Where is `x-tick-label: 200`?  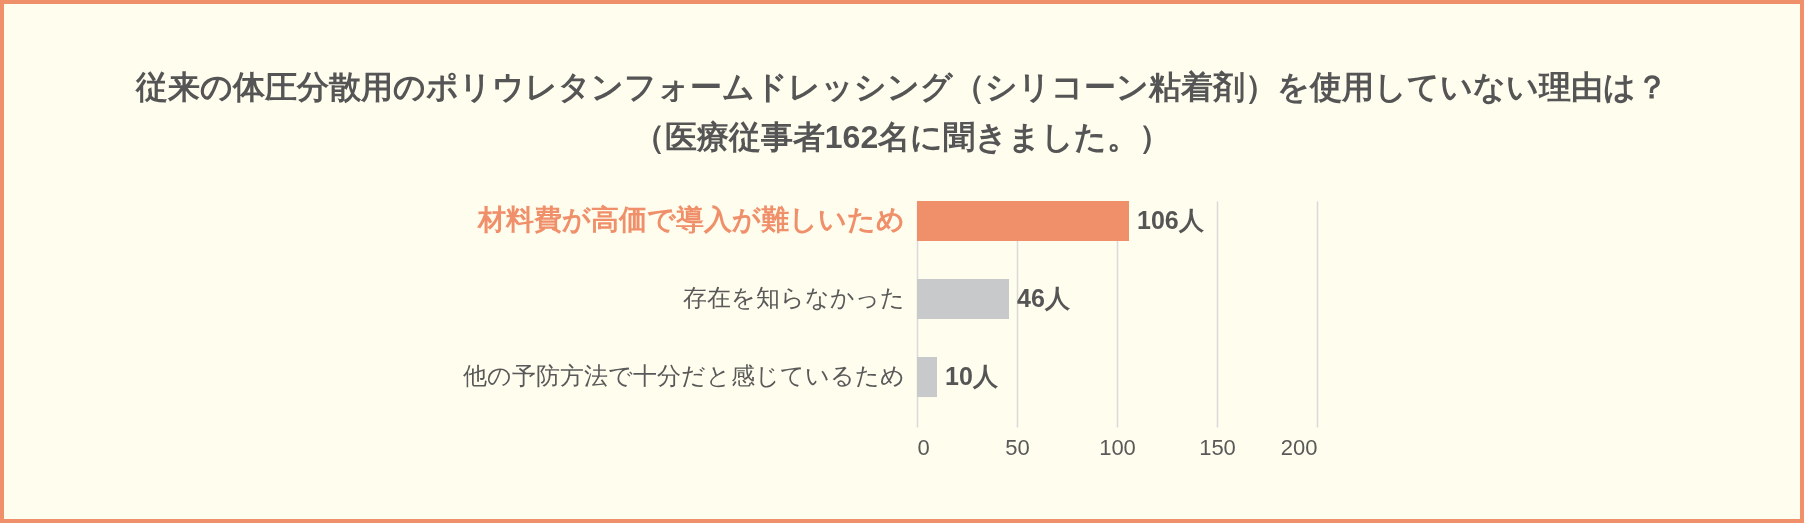 x-tick-label: 200 is located at coordinates (1299, 447).